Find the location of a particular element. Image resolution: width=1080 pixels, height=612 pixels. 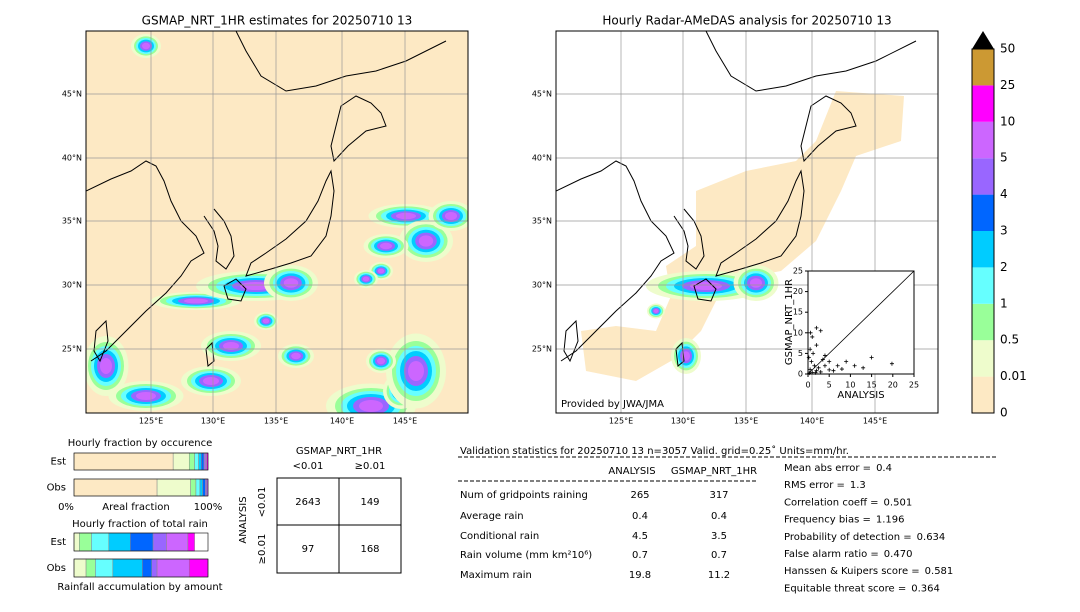

stat-value: 4.5 is located at coordinates (640, 536).